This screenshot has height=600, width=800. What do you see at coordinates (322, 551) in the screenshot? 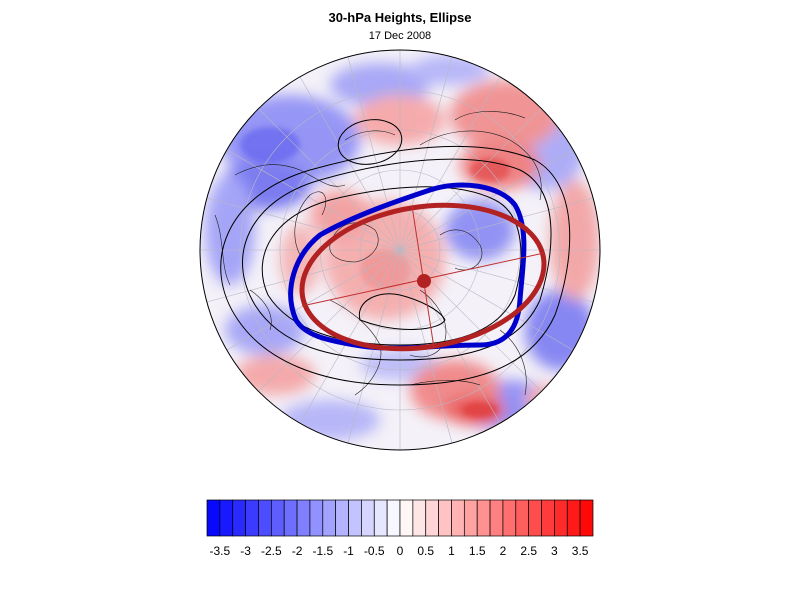
I see `colorbar-tick-label: -1.5` at bounding box center [322, 551].